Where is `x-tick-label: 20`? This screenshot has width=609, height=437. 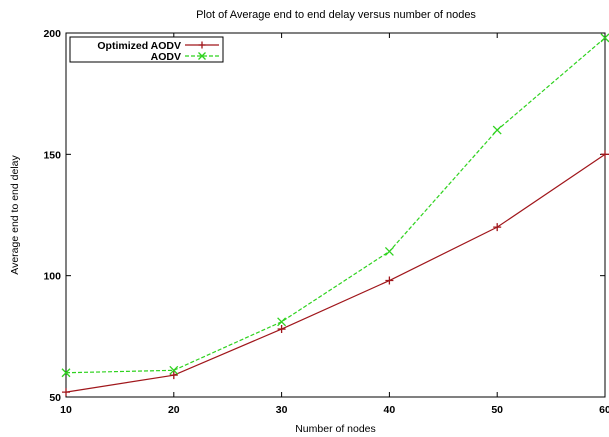
x-tick-label: 20 is located at coordinates (174, 410).